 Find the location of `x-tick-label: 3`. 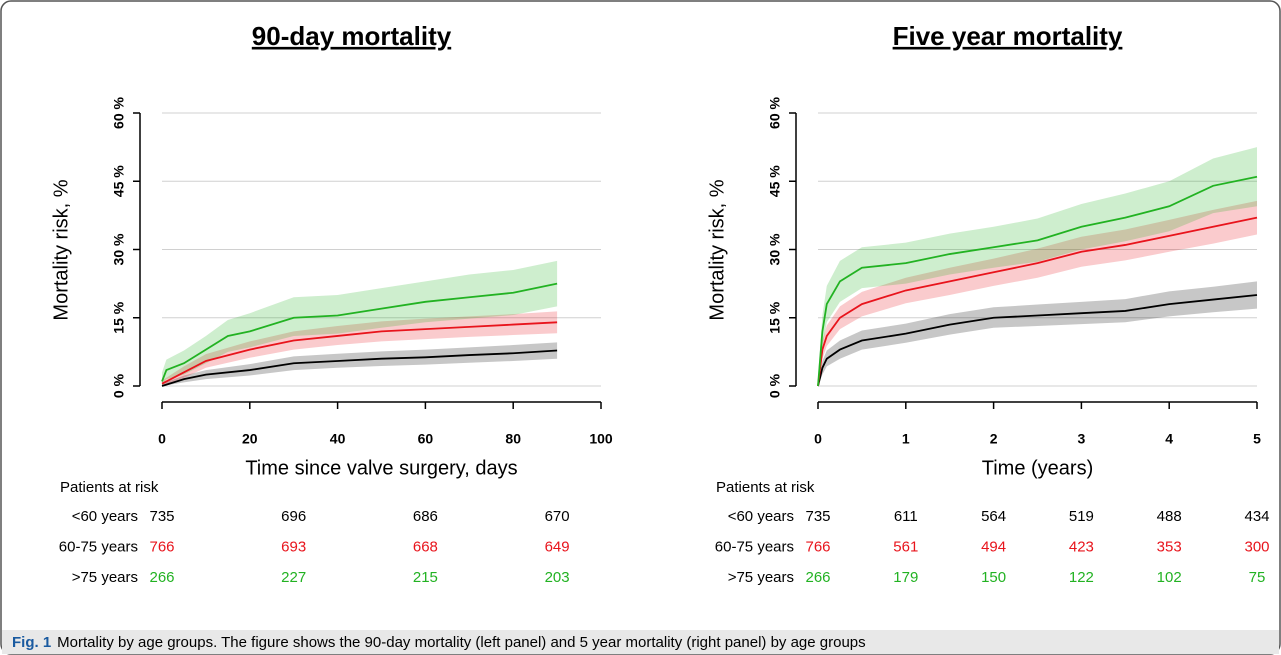

x-tick-label: 3 is located at coordinates (1082, 439).